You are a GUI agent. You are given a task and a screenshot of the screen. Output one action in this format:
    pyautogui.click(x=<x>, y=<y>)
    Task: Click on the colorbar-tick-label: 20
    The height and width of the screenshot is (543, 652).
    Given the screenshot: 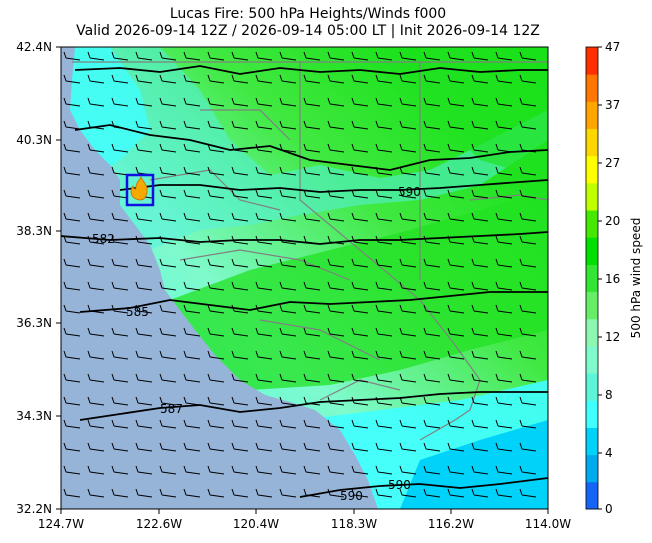 What is the action you would take?
    pyautogui.click(x=612, y=221)
    